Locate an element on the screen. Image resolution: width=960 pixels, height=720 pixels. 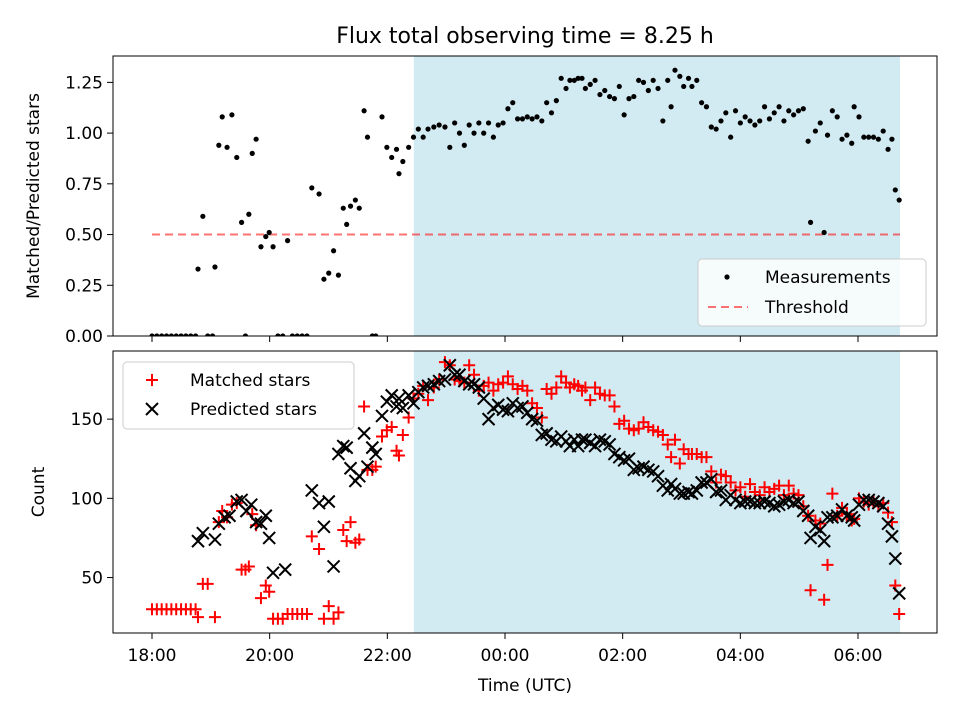
bottom-x-axis-ticks: 18:00 20:00 22:00 00:00 02:00 04:00 06:00 is located at coordinates (505, 649).